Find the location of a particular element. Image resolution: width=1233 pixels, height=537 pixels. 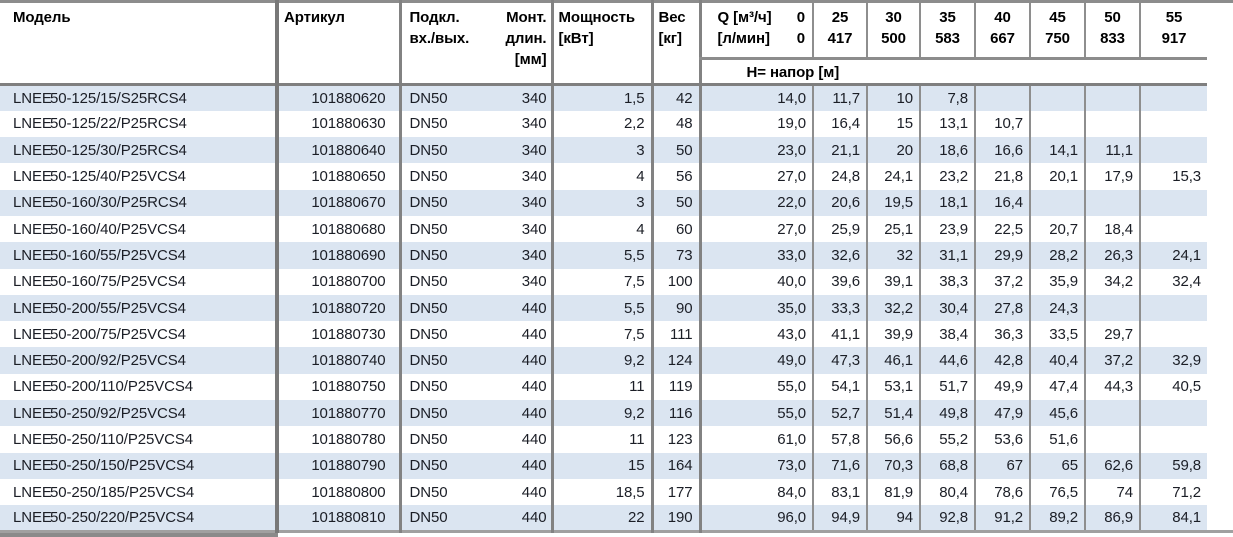

head-value-cell: 13,1 is located at coordinates (947, 124).